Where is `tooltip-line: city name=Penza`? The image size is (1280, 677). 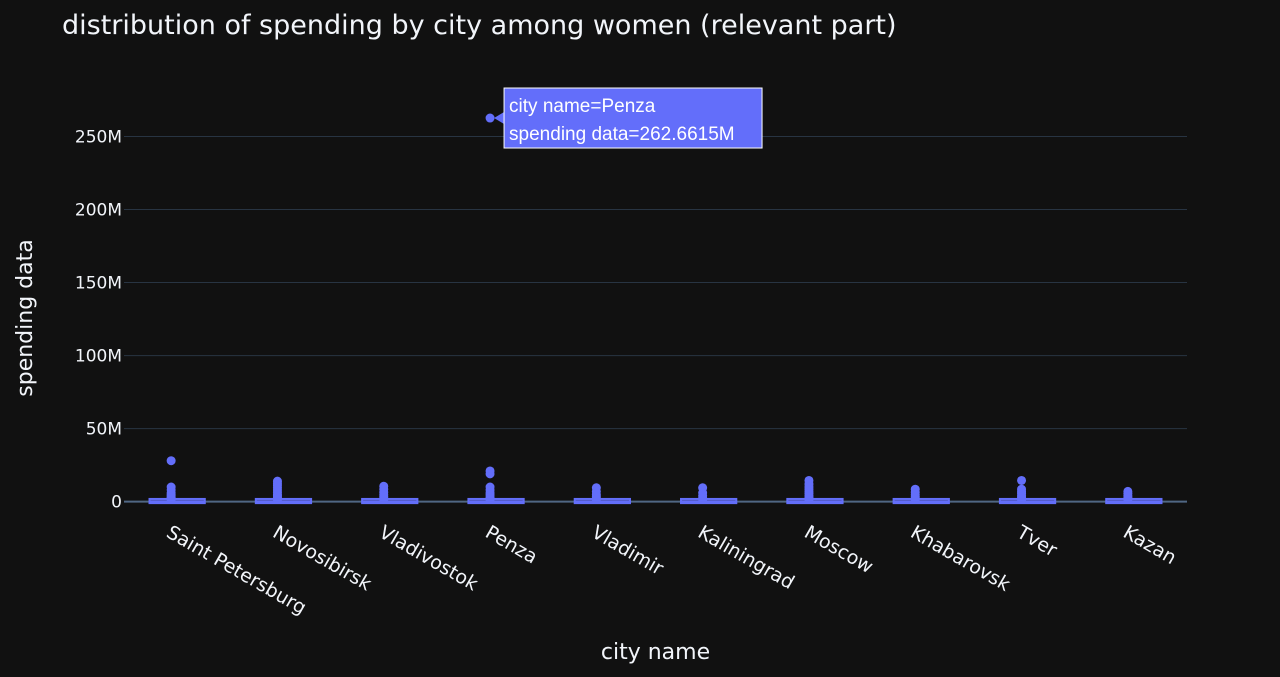
tooltip-line: city name=Penza is located at coordinates (582, 106).